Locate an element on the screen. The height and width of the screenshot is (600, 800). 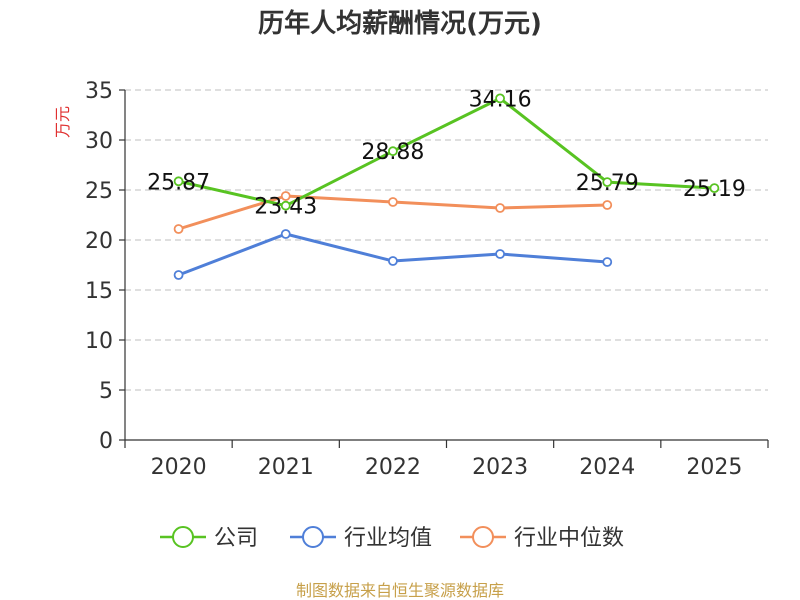
legend: 公司 行业均值 行业中位数 is located at coordinates (392, 538).